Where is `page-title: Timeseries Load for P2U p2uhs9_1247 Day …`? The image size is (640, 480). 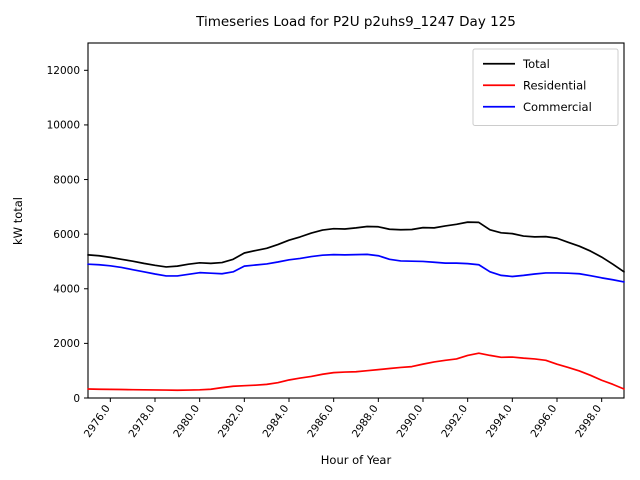 page-title: Timeseries Load for P2U p2uhs9_1247 Day … is located at coordinates (355, 22).